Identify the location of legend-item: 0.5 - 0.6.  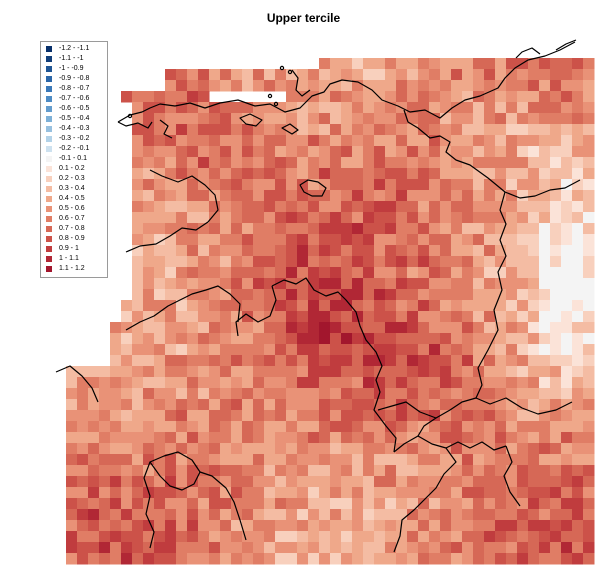
(74, 209).